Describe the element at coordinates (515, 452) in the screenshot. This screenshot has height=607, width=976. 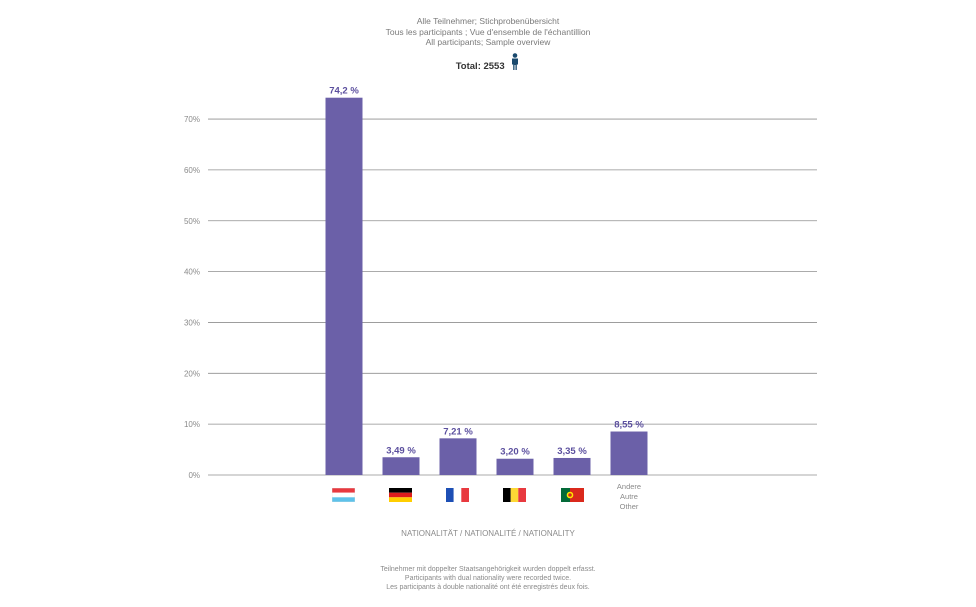
I see `bar-value-label-3: 3,20 %` at that location.